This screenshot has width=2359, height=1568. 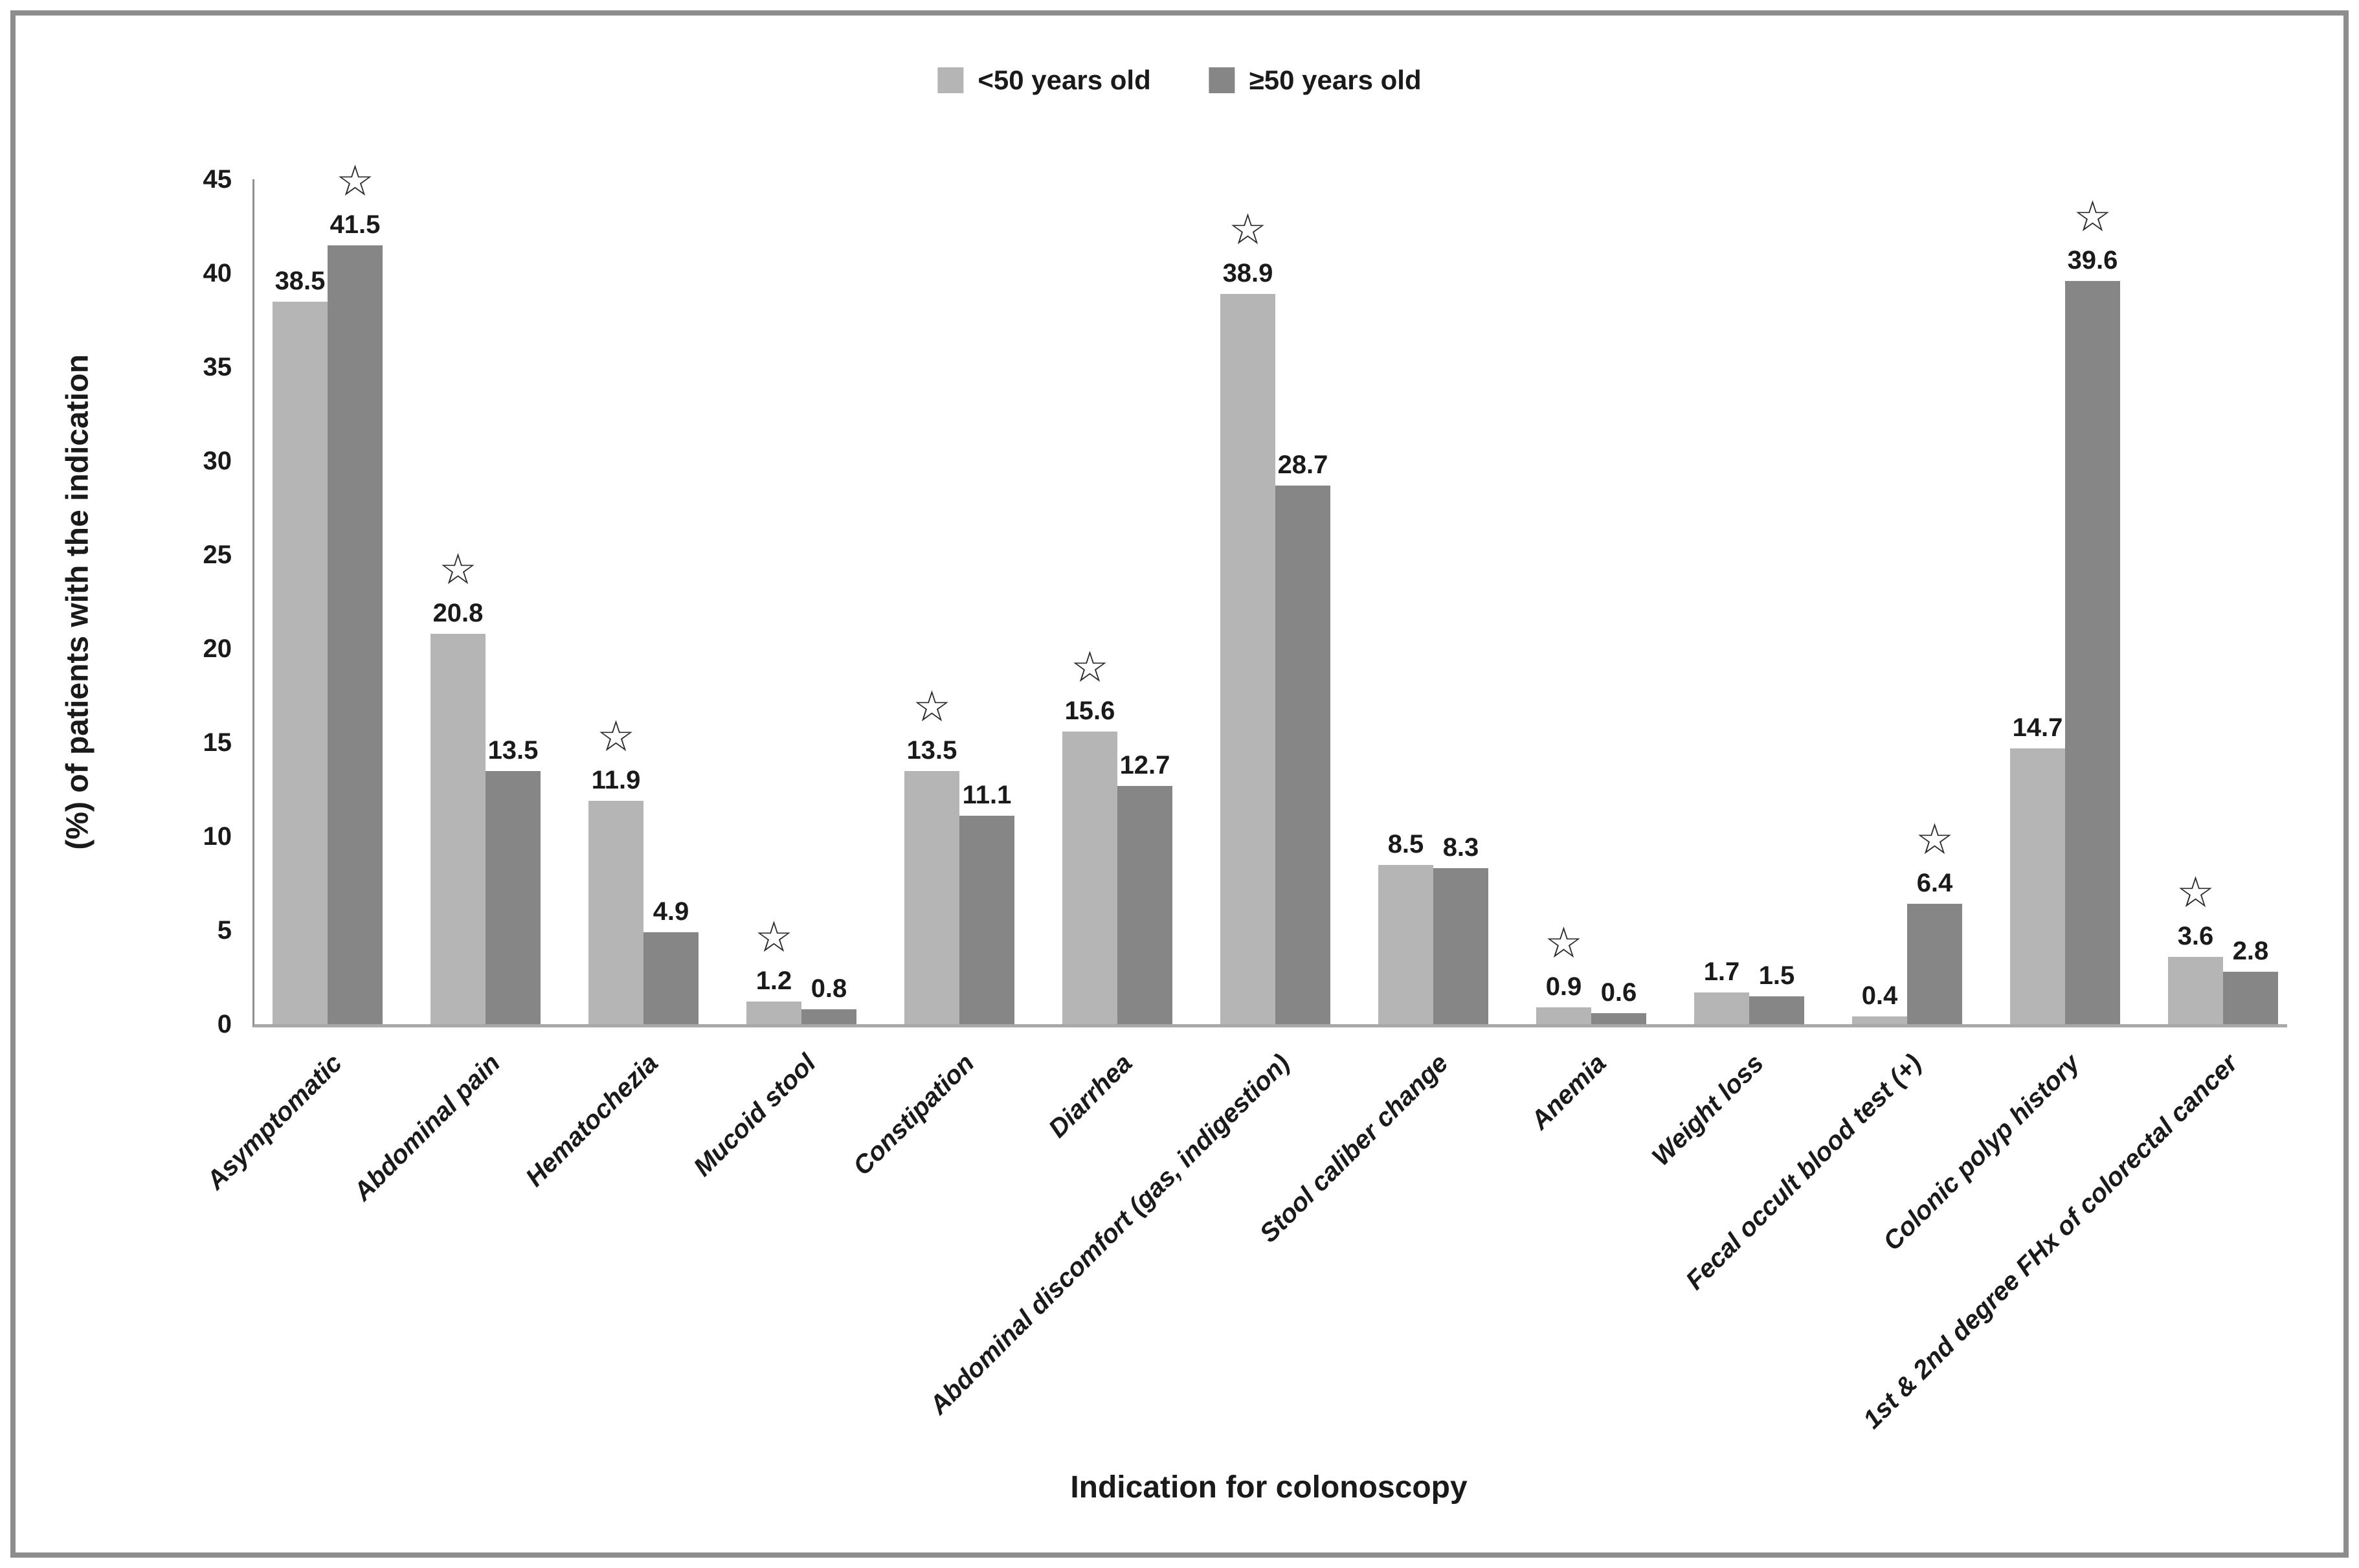 What do you see at coordinates (2250, 950) in the screenshot?
I see `bar-value-label-series1-12: 2.8` at bounding box center [2250, 950].